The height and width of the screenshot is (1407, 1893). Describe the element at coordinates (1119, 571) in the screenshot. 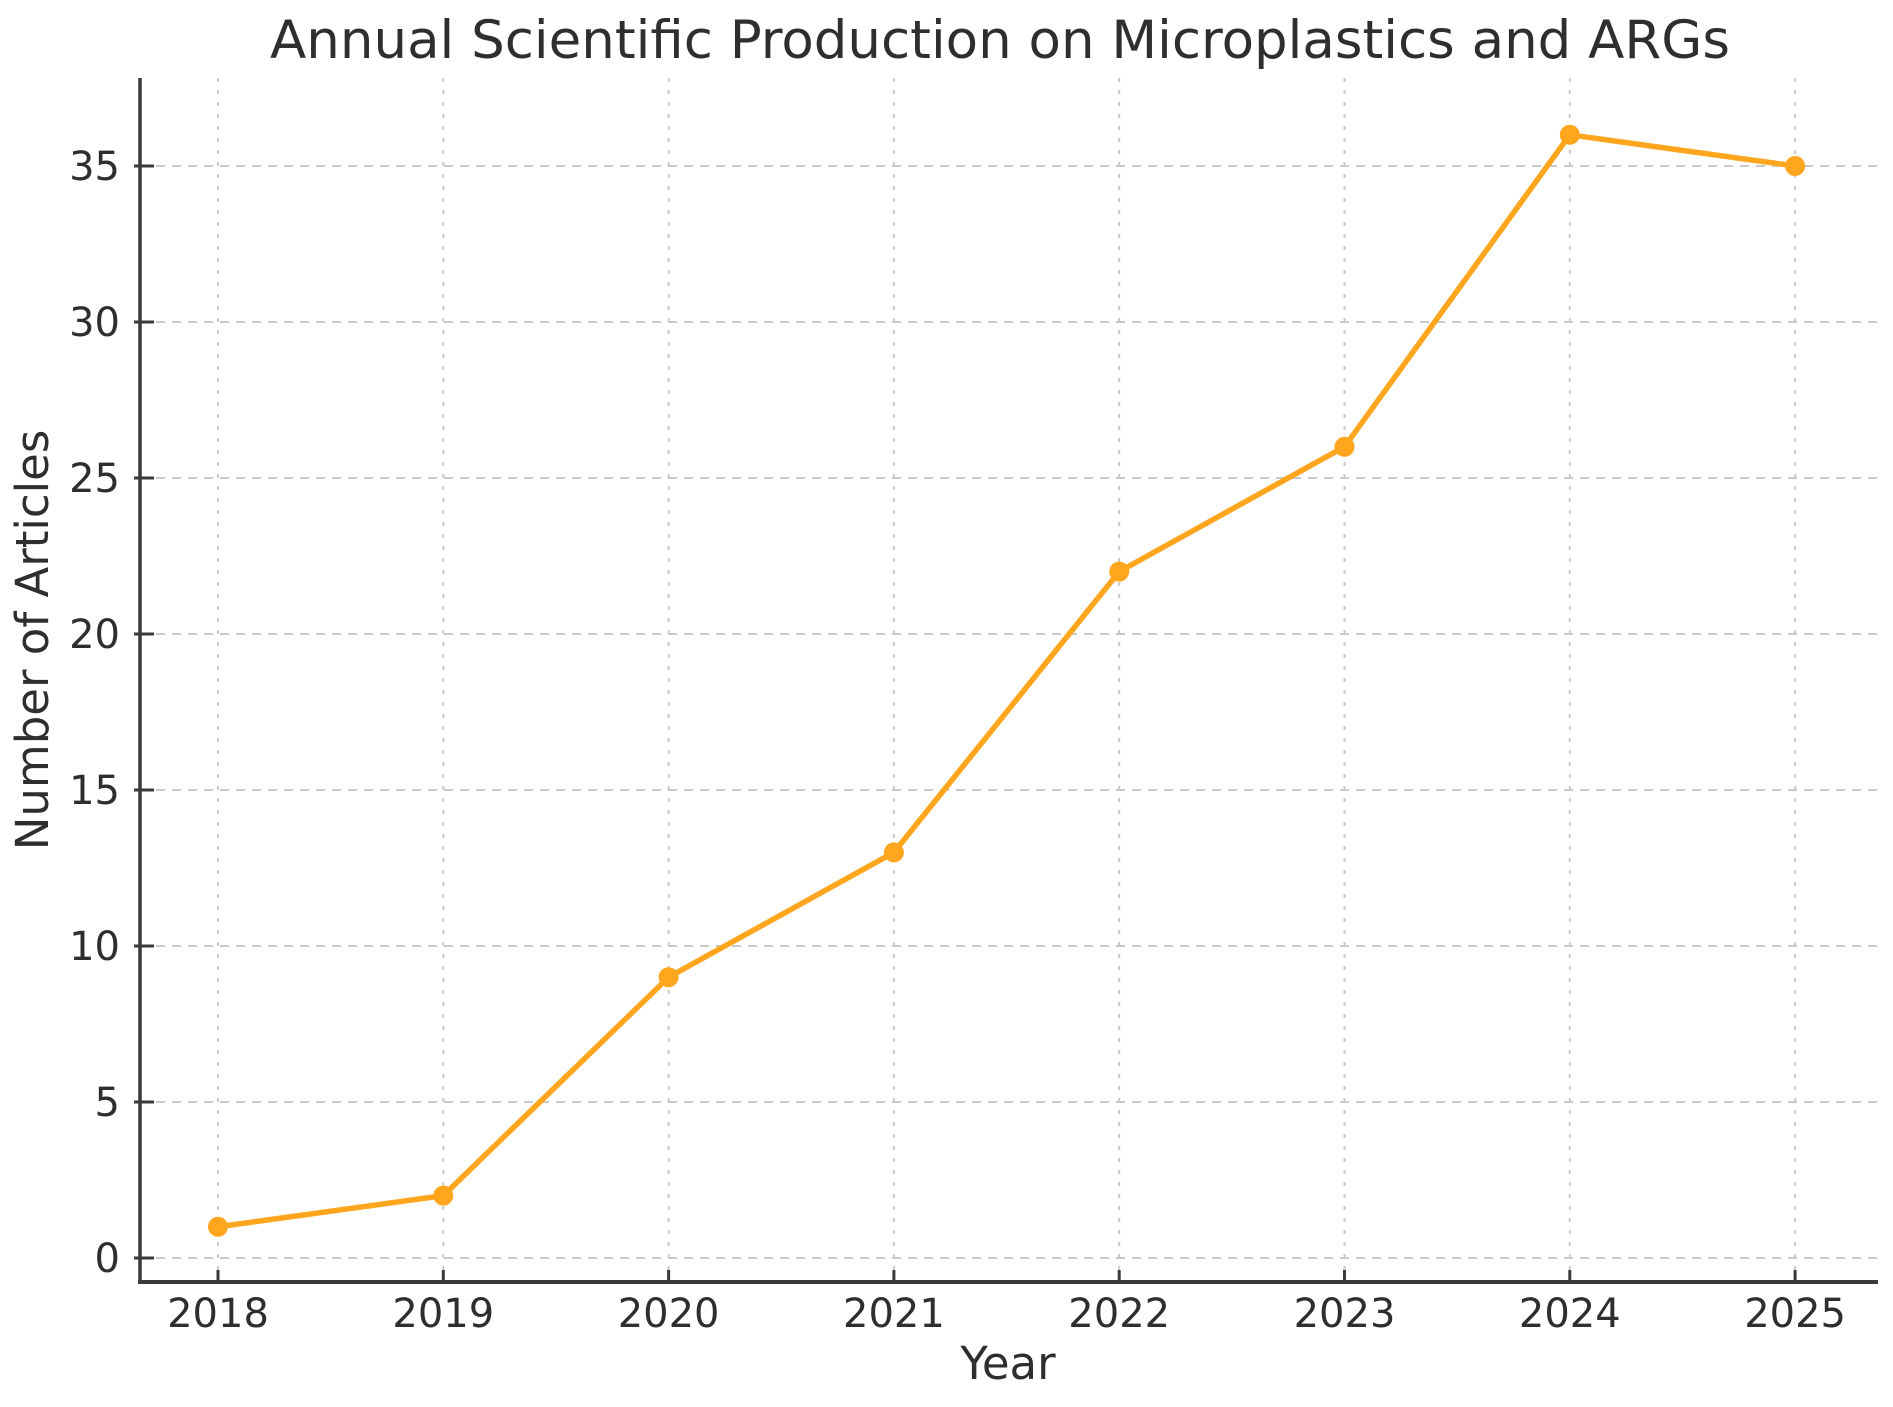

I see `data-point-2022` at that location.